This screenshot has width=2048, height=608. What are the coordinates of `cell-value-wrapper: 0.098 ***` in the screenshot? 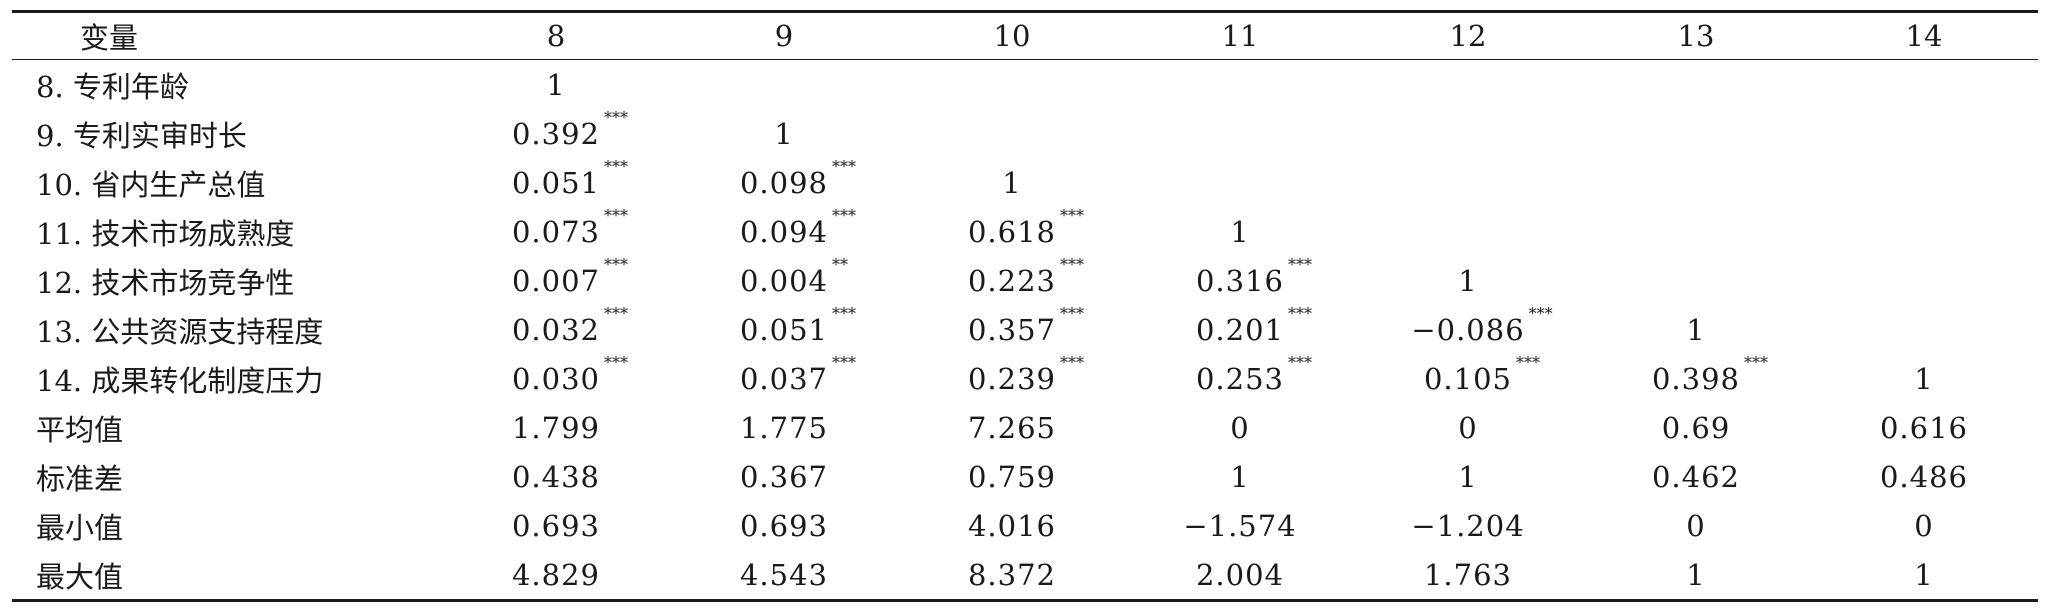 It's located at (798, 178).